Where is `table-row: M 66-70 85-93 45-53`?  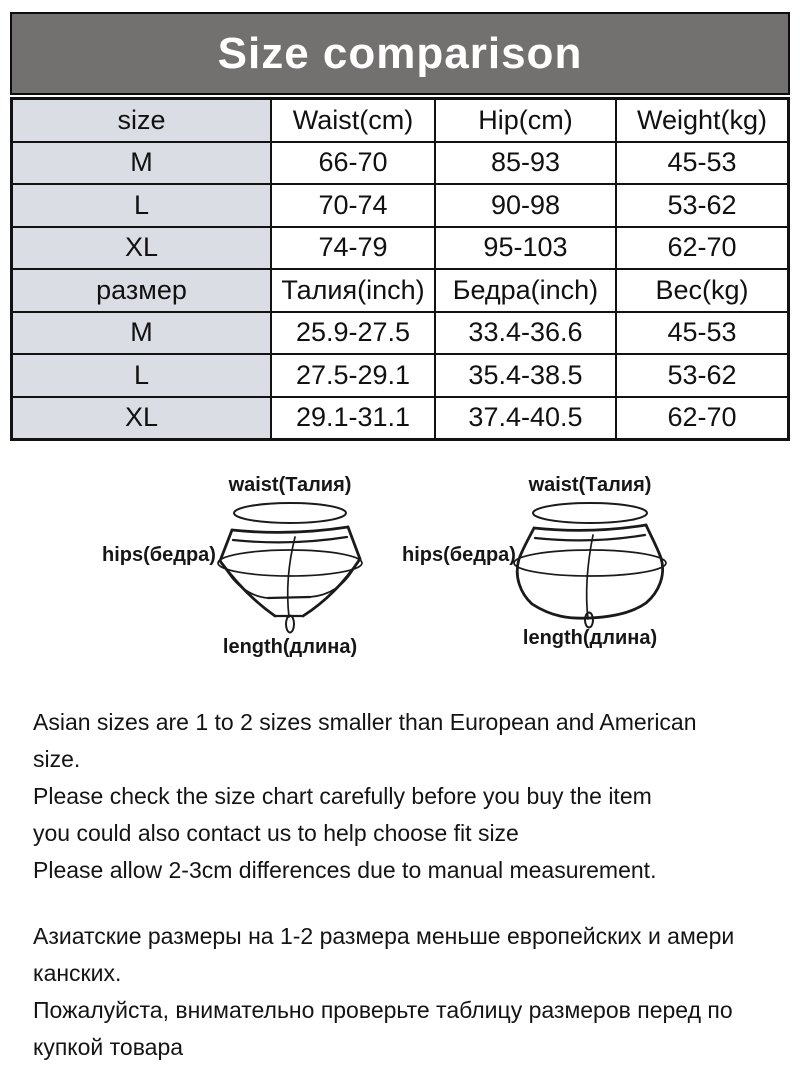
table-row: M 66-70 85-93 45-53 is located at coordinates (400, 162).